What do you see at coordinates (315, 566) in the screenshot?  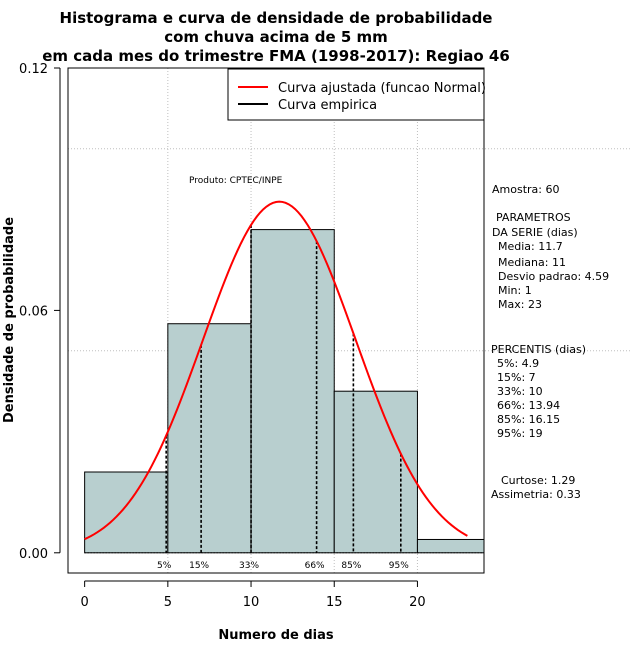 I see `percentile-label: 66%` at bounding box center [315, 566].